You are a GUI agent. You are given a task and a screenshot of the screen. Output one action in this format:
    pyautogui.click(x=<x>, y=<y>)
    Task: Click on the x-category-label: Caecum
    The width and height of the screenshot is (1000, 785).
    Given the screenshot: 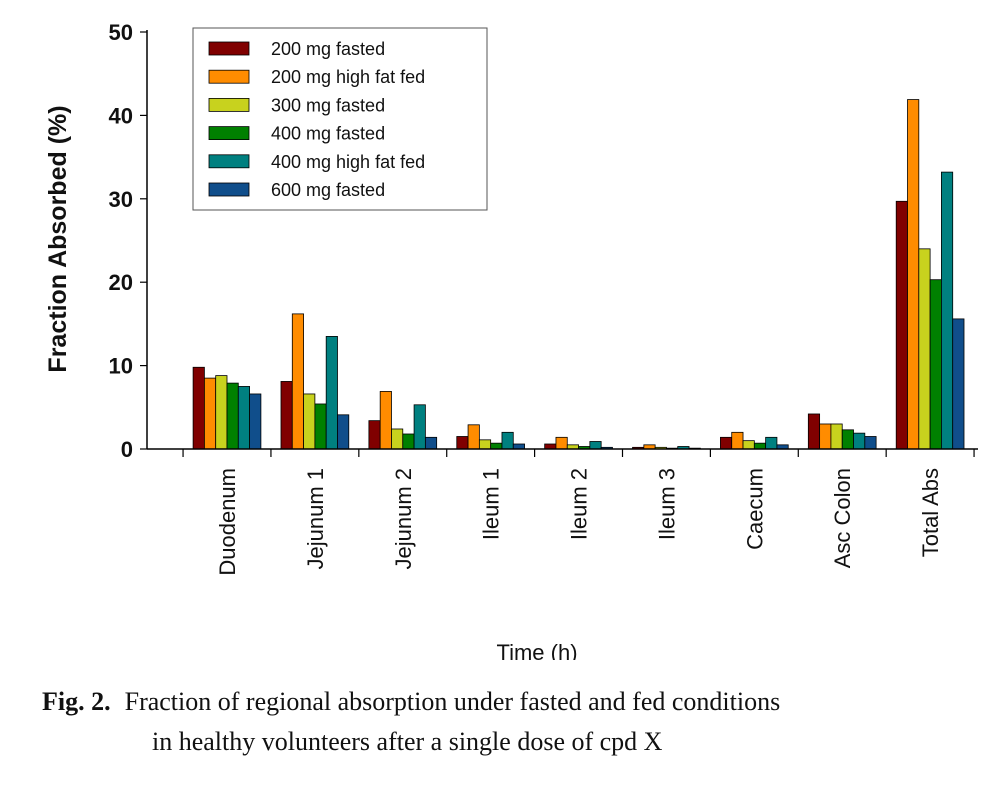 What is the action you would take?
    pyautogui.click(x=754, y=509)
    